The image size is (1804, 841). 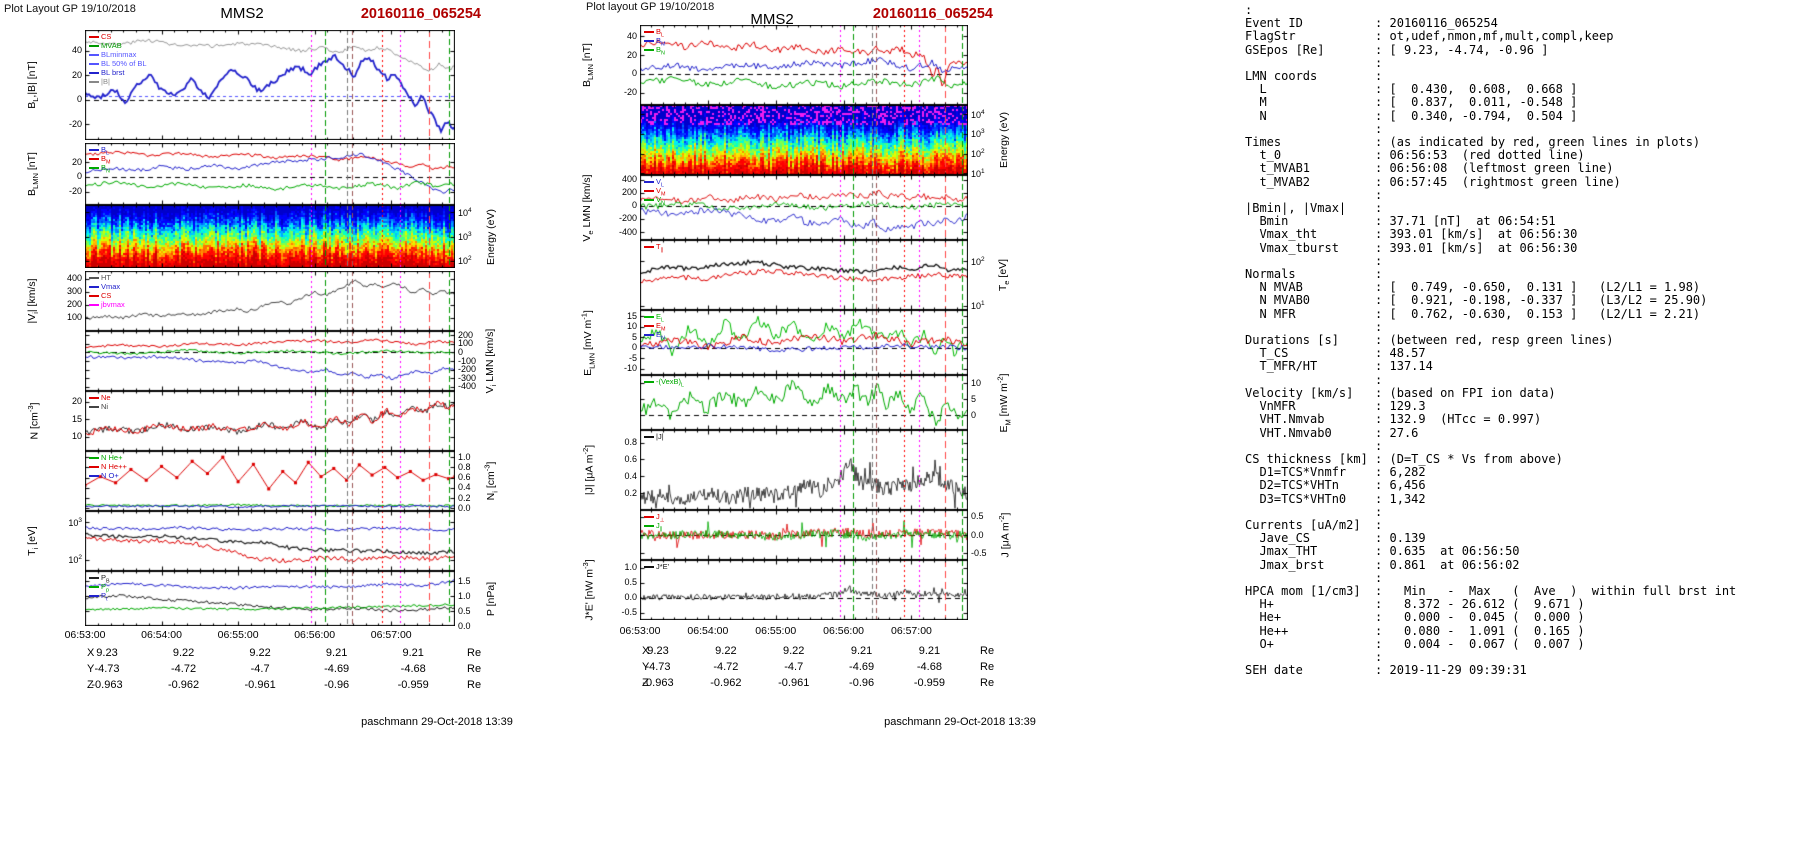 I want to click on panel-canvas-j-lmn, so click(x=804, y=535).